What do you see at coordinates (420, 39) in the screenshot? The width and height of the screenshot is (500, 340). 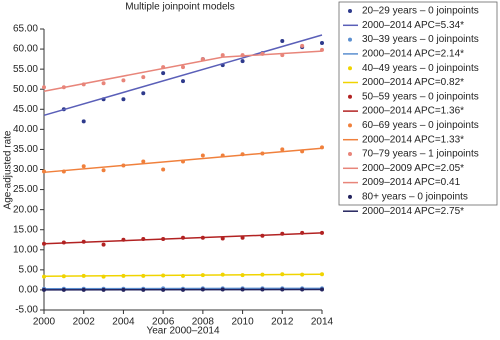 I see `legend-label: 30–39 years – 0 joinpoints` at bounding box center [420, 39].